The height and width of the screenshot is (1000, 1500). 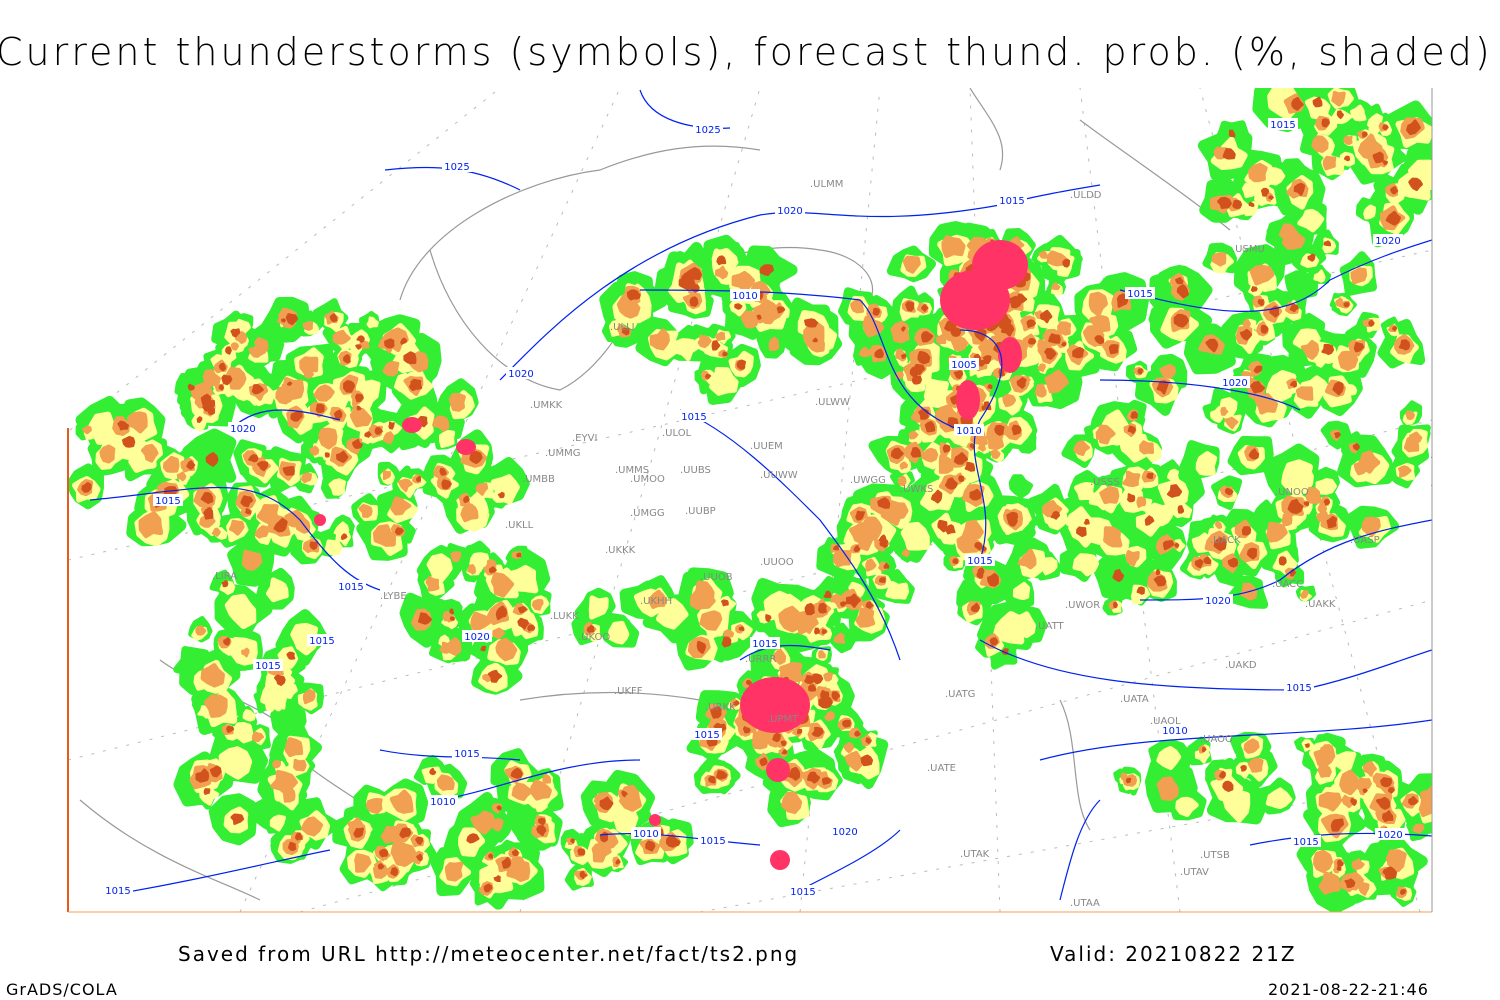 What do you see at coordinates (916, 489) in the screenshot?
I see `station-label: .UWKS` at bounding box center [916, 489].